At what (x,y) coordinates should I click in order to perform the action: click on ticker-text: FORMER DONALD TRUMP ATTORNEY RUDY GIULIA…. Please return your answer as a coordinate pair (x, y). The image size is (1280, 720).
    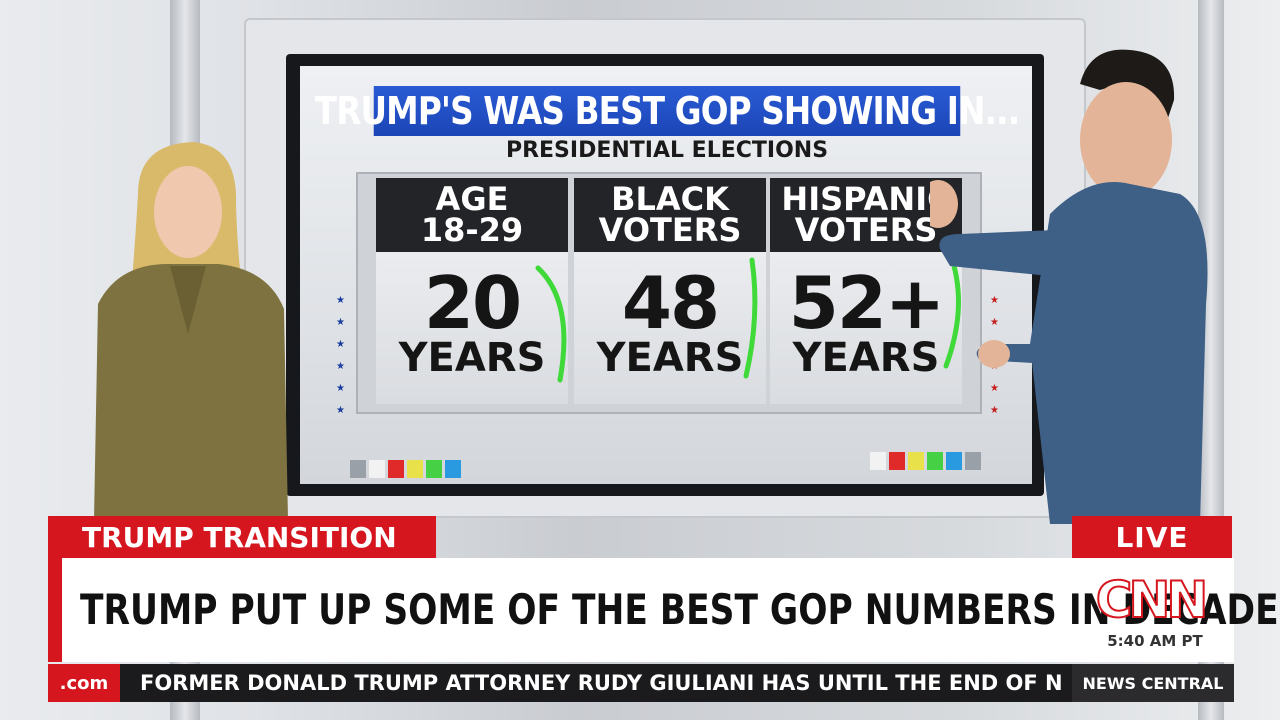
    Looking at the image, I should click on (601, 683).